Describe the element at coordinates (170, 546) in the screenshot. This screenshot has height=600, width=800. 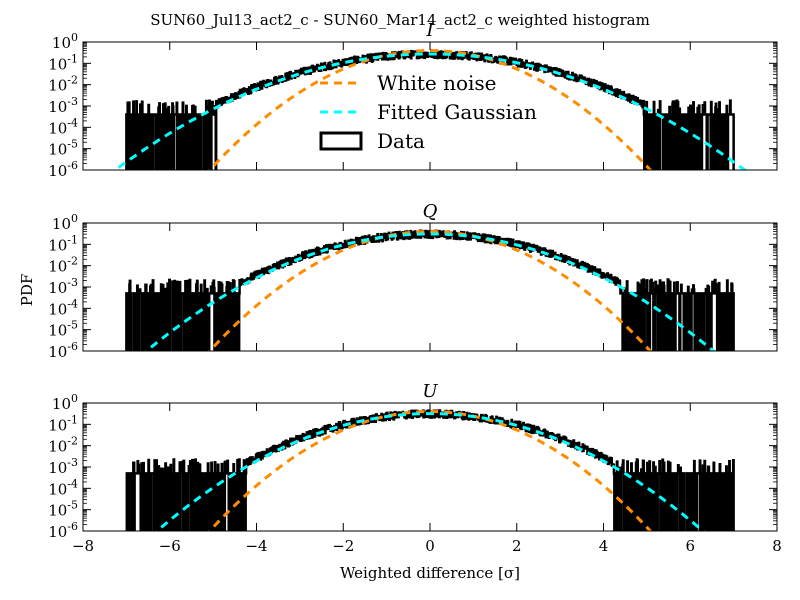
I see `x-tick-label: −6` at that location.